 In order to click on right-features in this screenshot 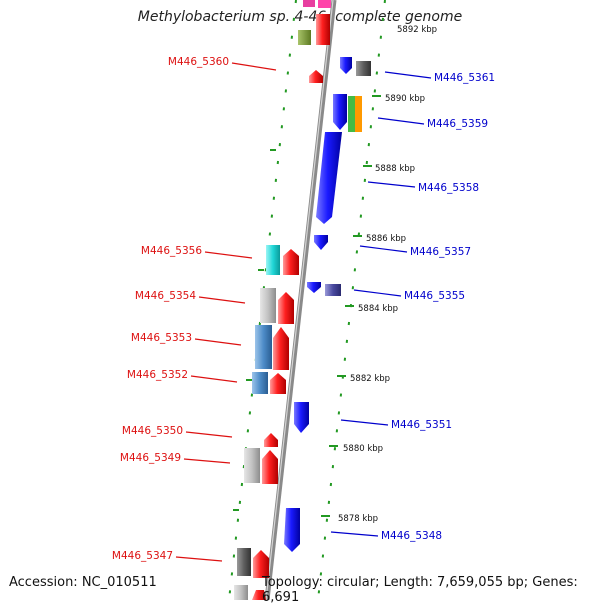, I will do `click(327, 304)`.